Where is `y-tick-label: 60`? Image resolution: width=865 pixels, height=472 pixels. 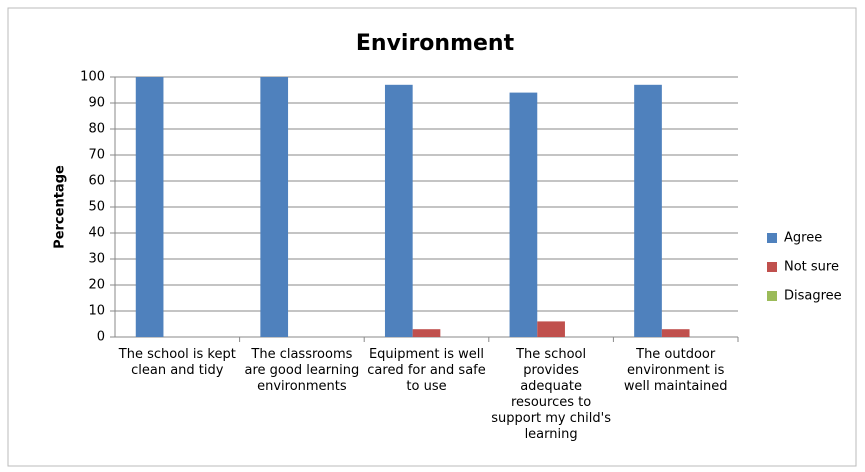 y-tick-label: 60 is located at coordinates (96, 181).